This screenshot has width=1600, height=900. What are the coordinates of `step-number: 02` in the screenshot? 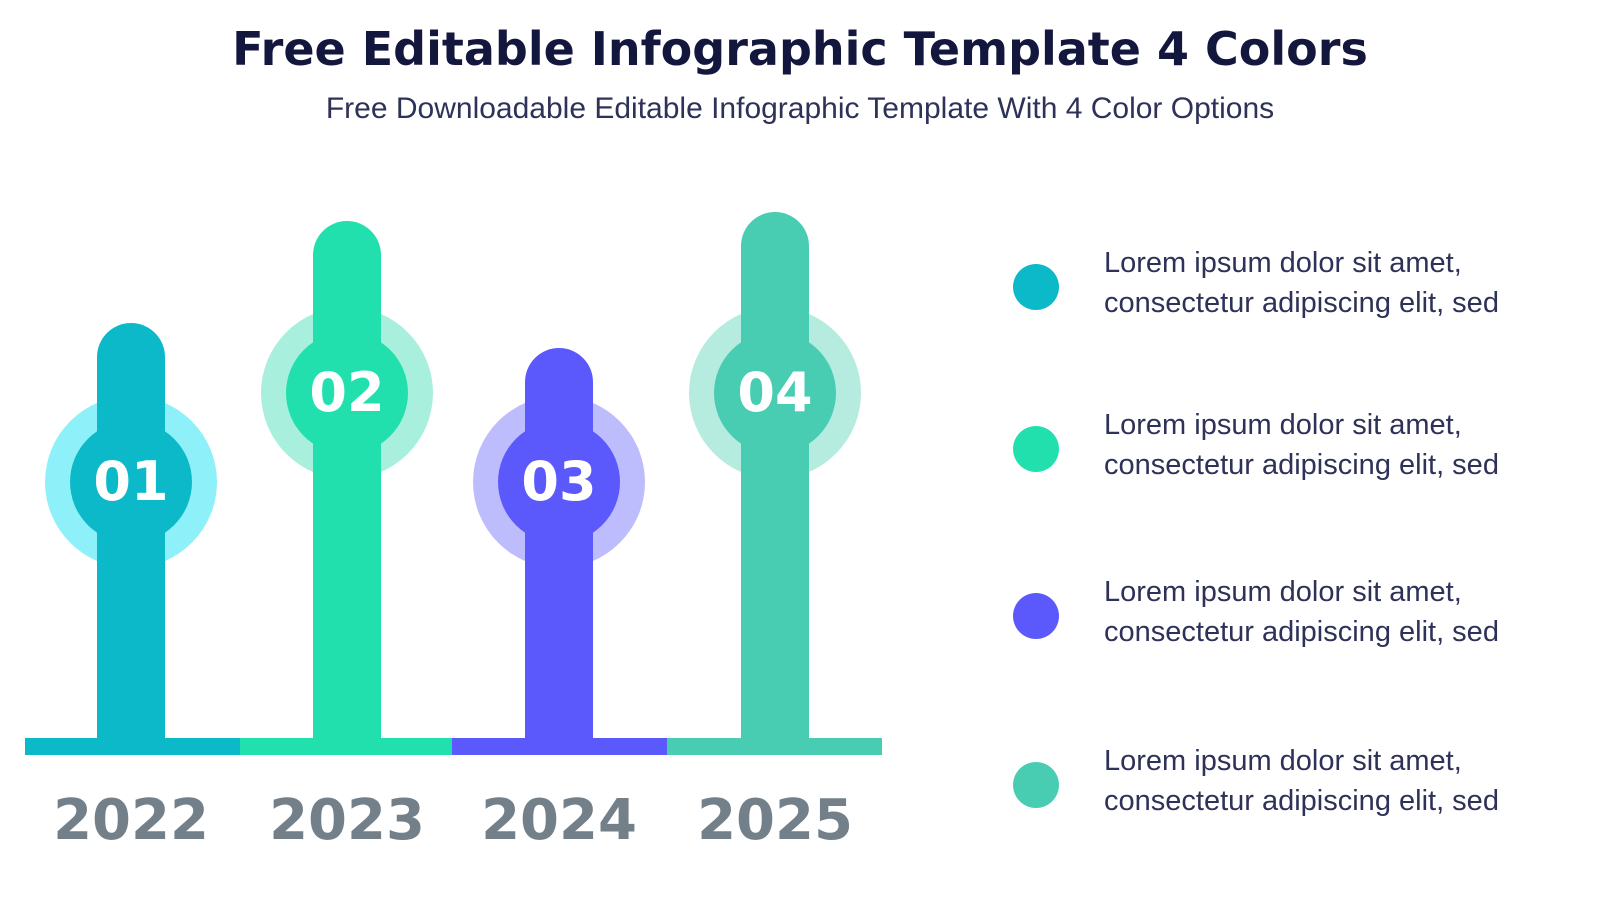 It's located at (347, 392).